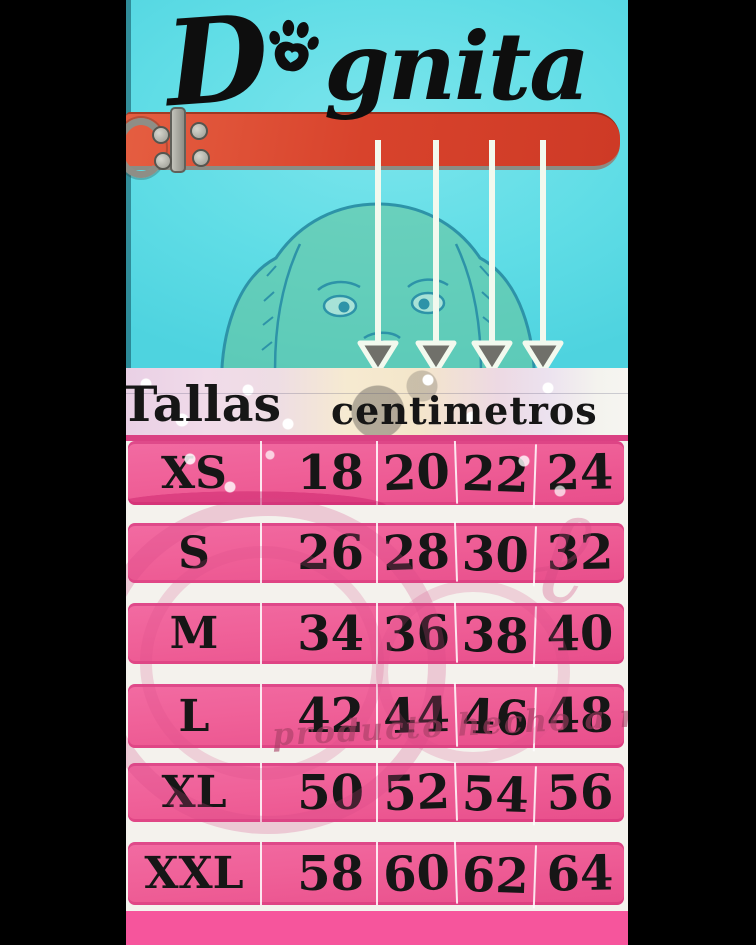 The image size is (756, 945). What do you see at coordinates (580, 473) in the screenshot?
I see `size-value: 24` at bounding box center [580, 473].